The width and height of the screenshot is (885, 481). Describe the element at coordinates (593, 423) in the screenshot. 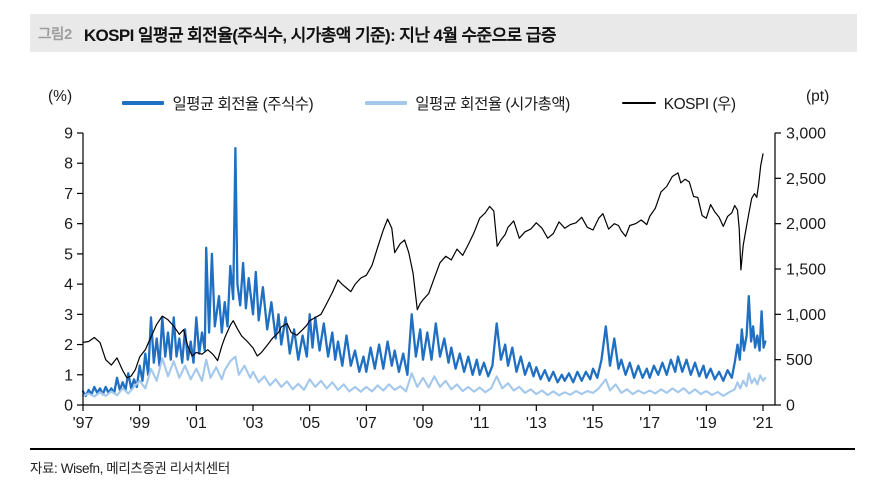

I see `x-axis-tick-label: '15` at that location.